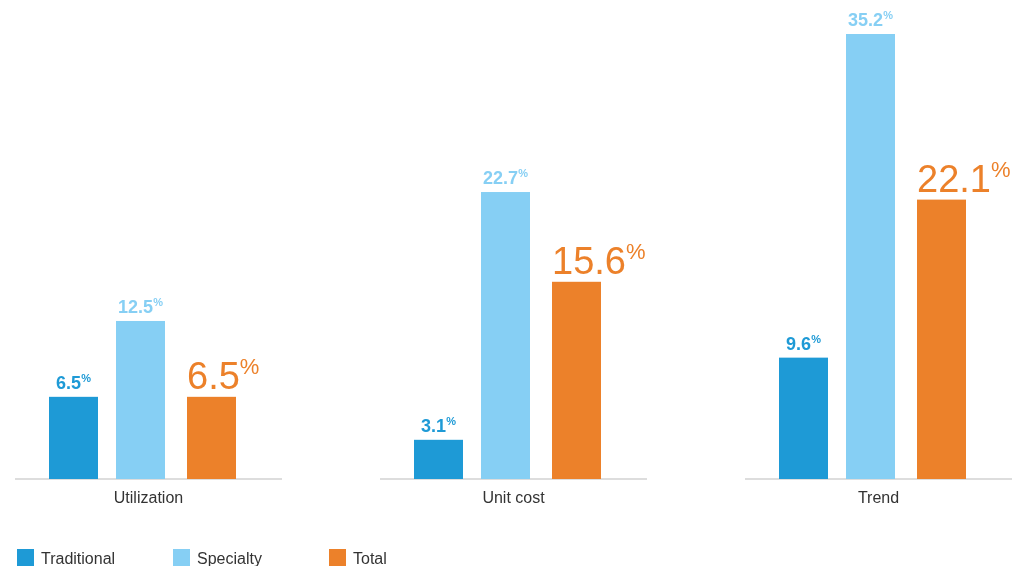 Image resolution: width=1015 pixels, height=566 pixels. Describe the element at coordinates (964, 178) in the screenshot. I see `data-label: 22.1$^{%}$` at that location.